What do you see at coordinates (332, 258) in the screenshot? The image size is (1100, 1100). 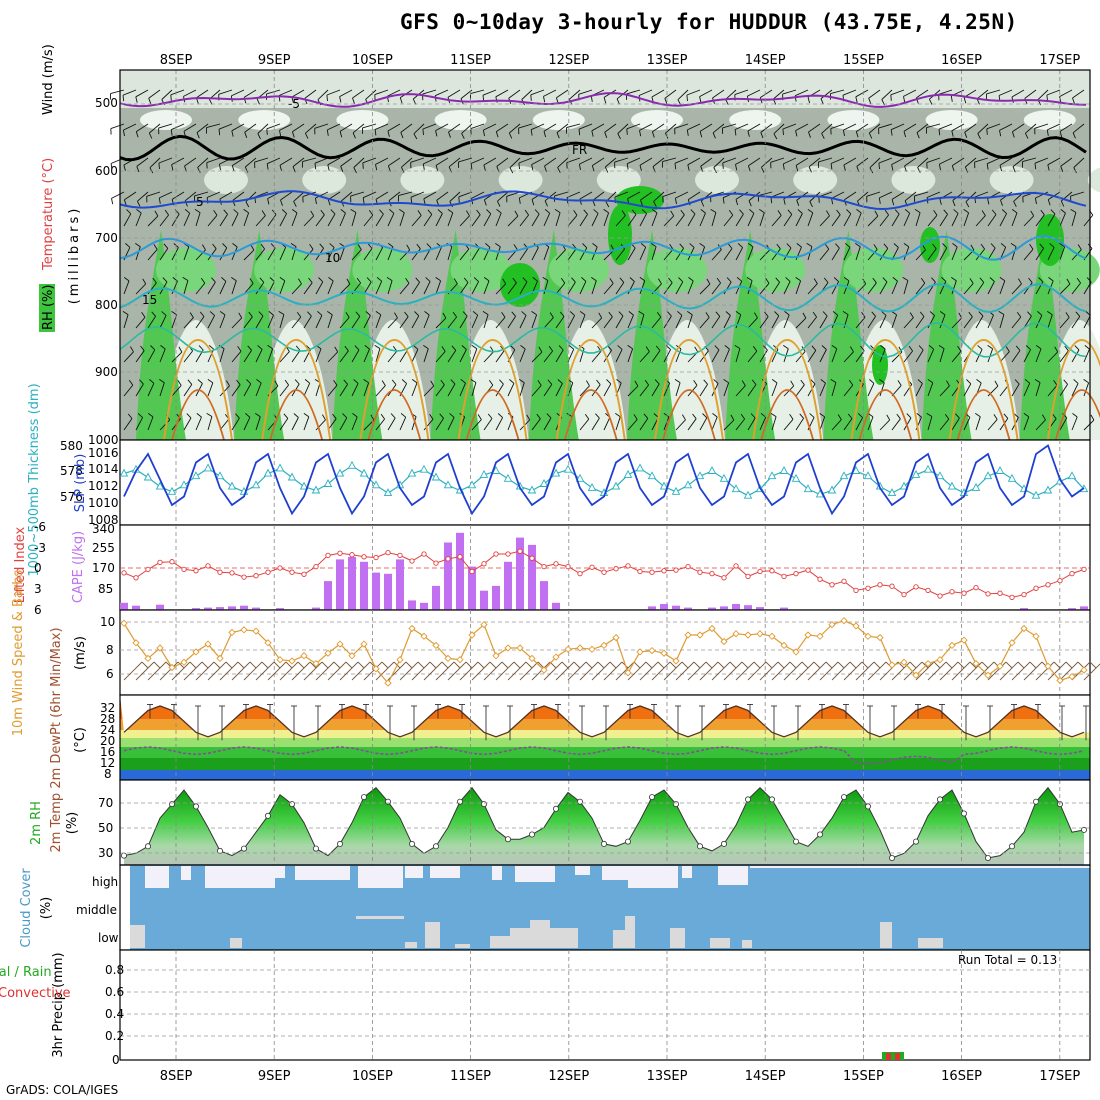 I see `contour-label: 10` at bounding box center [332, 258].